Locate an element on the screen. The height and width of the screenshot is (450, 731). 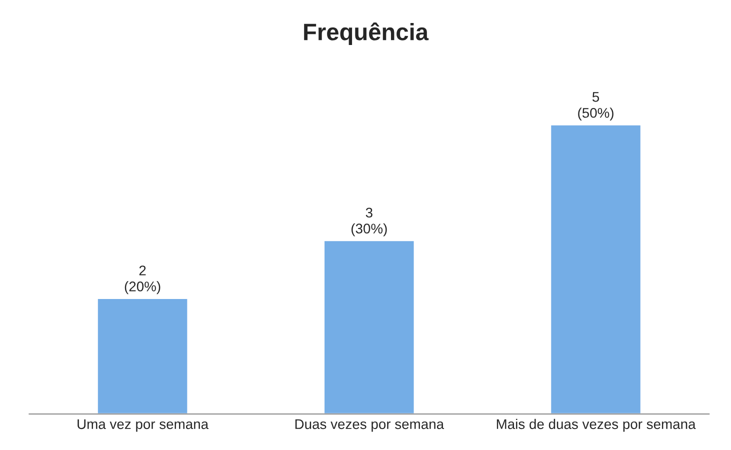
x-tick-label: Duas vezes por semana is located at coordinates (369, 425).